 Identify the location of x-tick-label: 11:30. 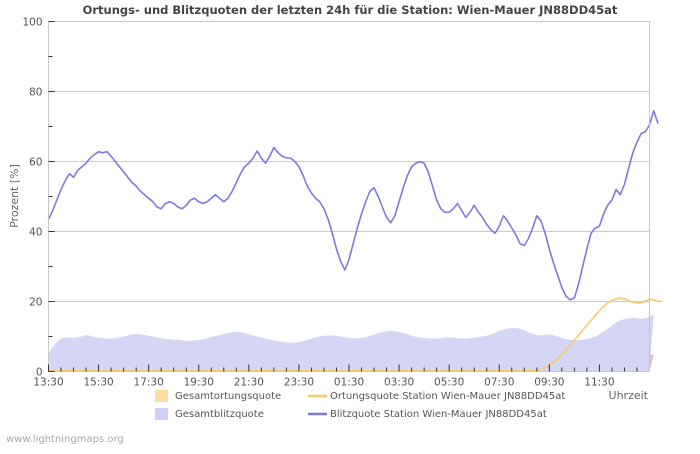
(599, 383).